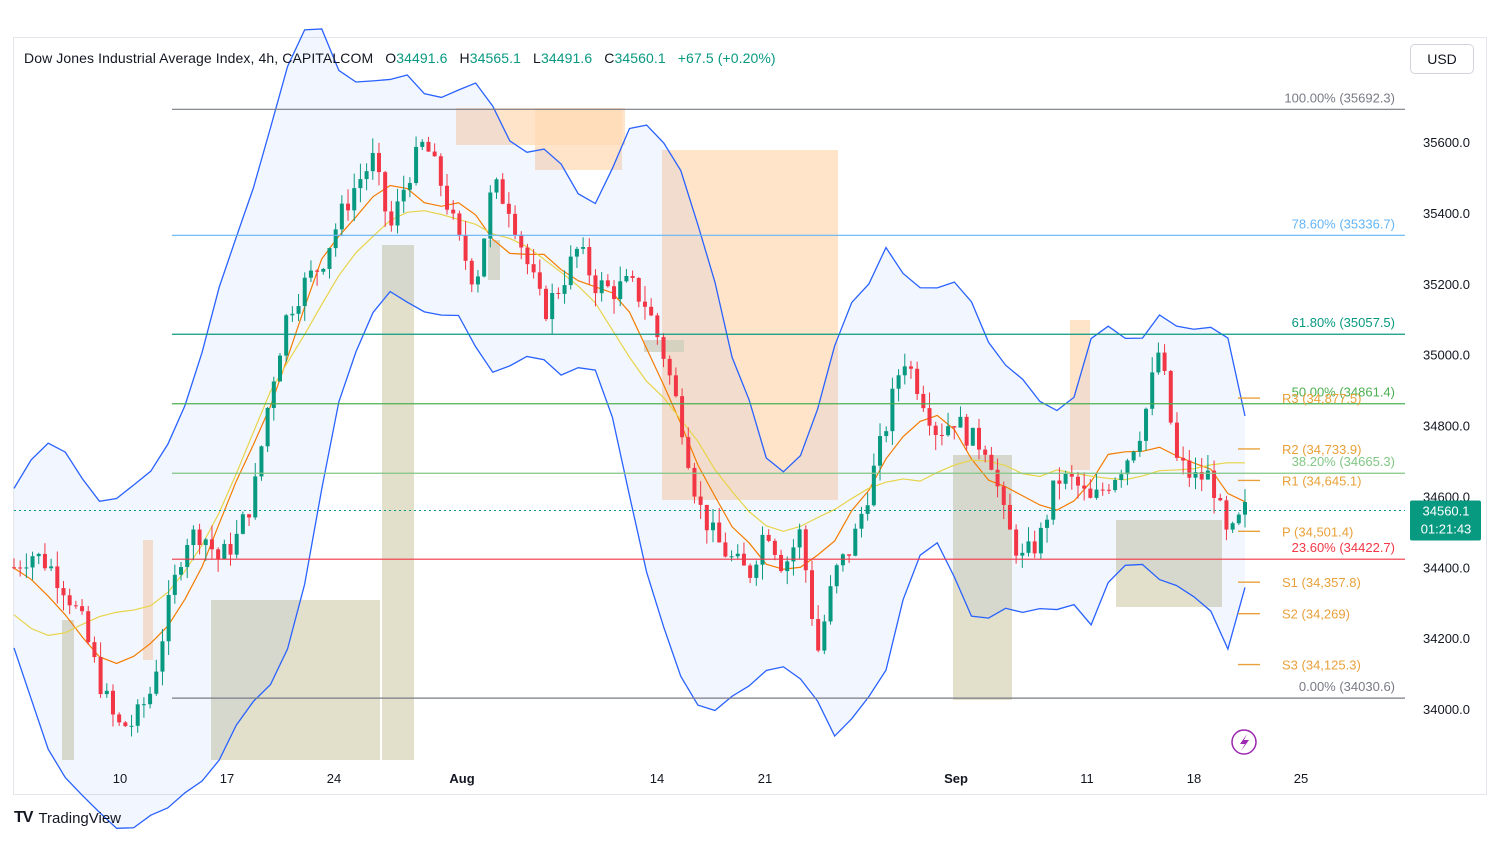 This screenshot has height=844, width=1500. What do you see at coordinates (67, 818) in the screenshot?
I see `tradingview-brand: TV TradingView` at bounding box center [67, 818].